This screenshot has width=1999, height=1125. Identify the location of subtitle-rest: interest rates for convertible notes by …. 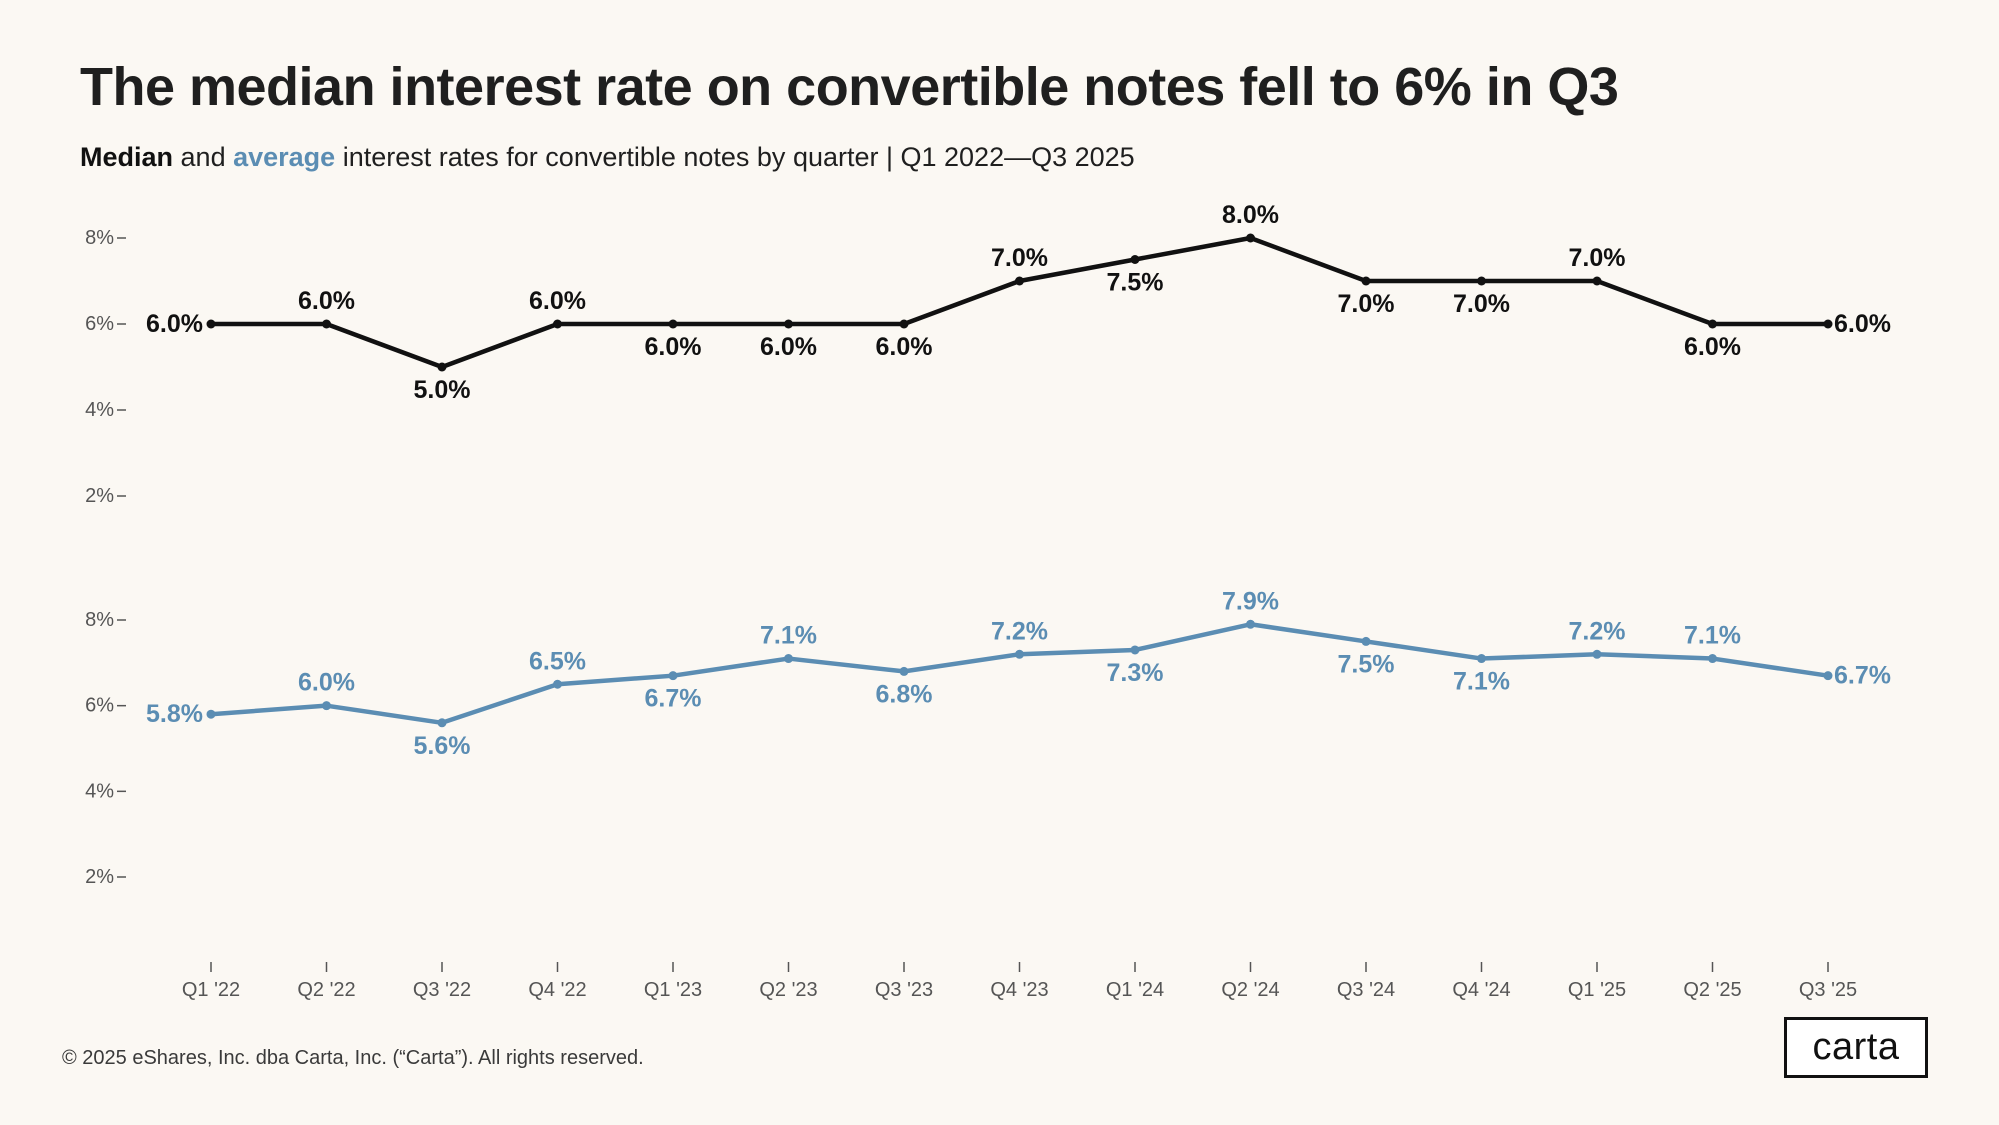
(738, 157).